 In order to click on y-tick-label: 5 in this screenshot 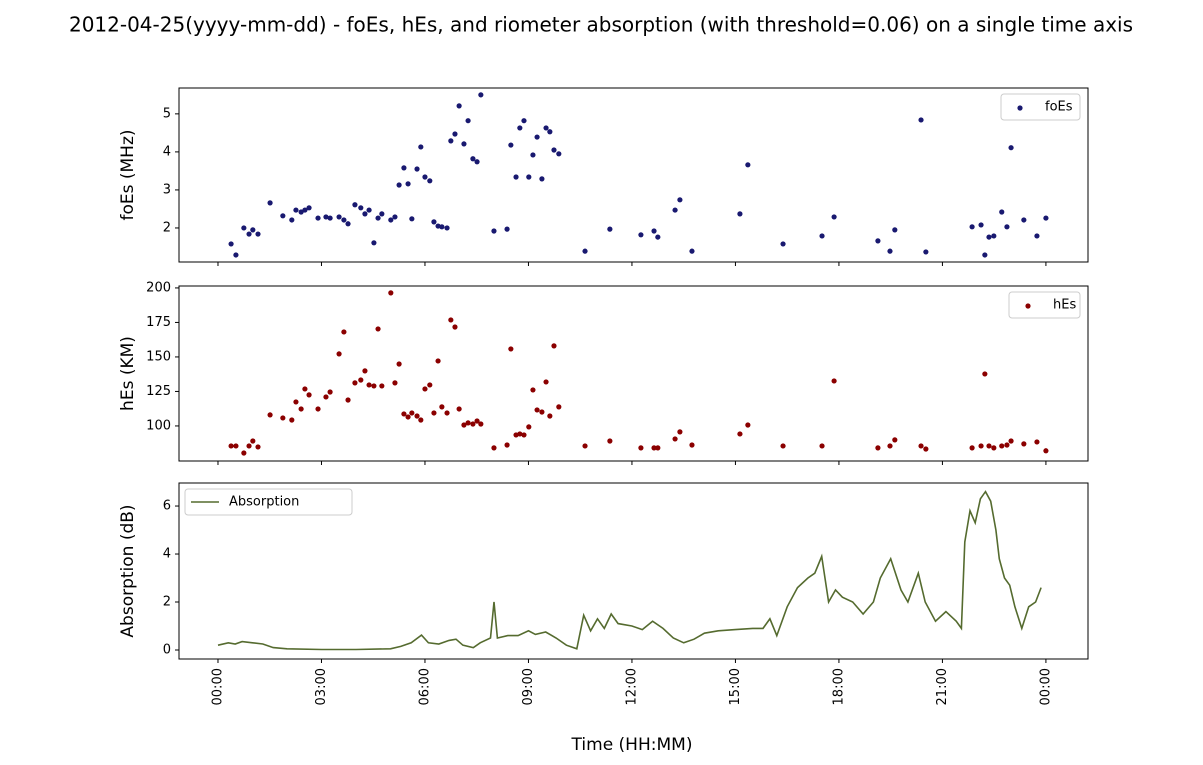, I will do `click(167, 113)`.